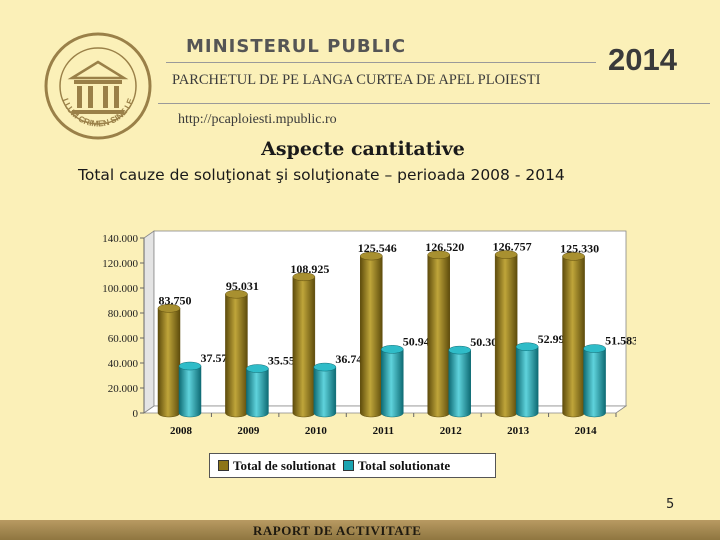 The width and height of the screenshot is (720, 540). Describe the element at coordinates (444, 247) in the screenshot. I see `data-label: 126.520` at that location.